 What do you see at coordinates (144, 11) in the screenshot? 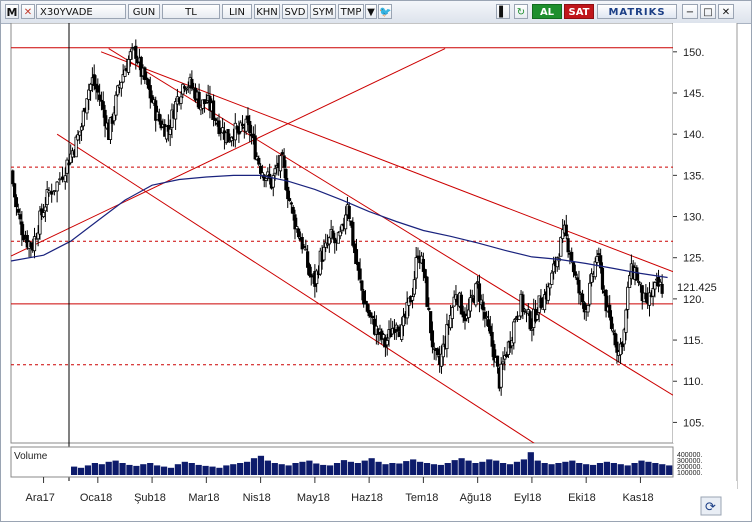
I see `period-selector: GUN` at bounding box center [144, 11].